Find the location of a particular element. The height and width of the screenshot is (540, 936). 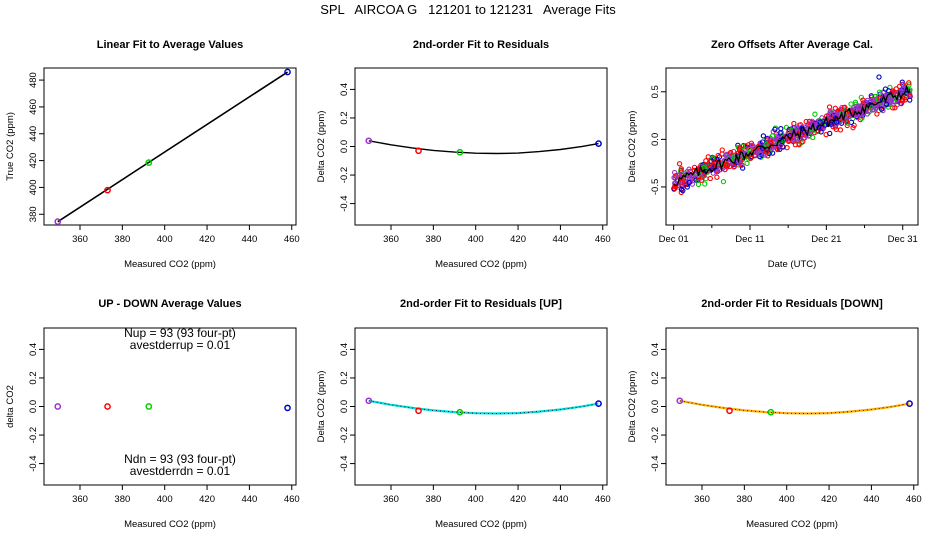

x-axis-label: Date (UTC) is located at coordinates (792, 264).